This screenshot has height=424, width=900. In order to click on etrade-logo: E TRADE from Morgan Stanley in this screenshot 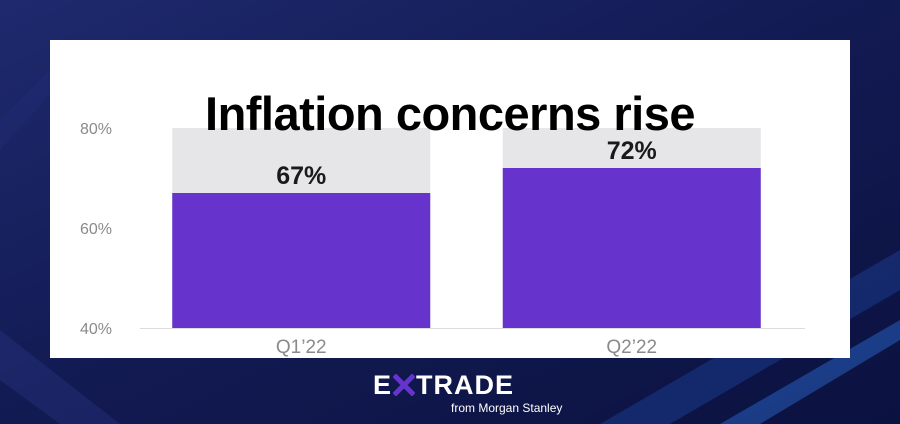, I will do `click(473, 394)`.